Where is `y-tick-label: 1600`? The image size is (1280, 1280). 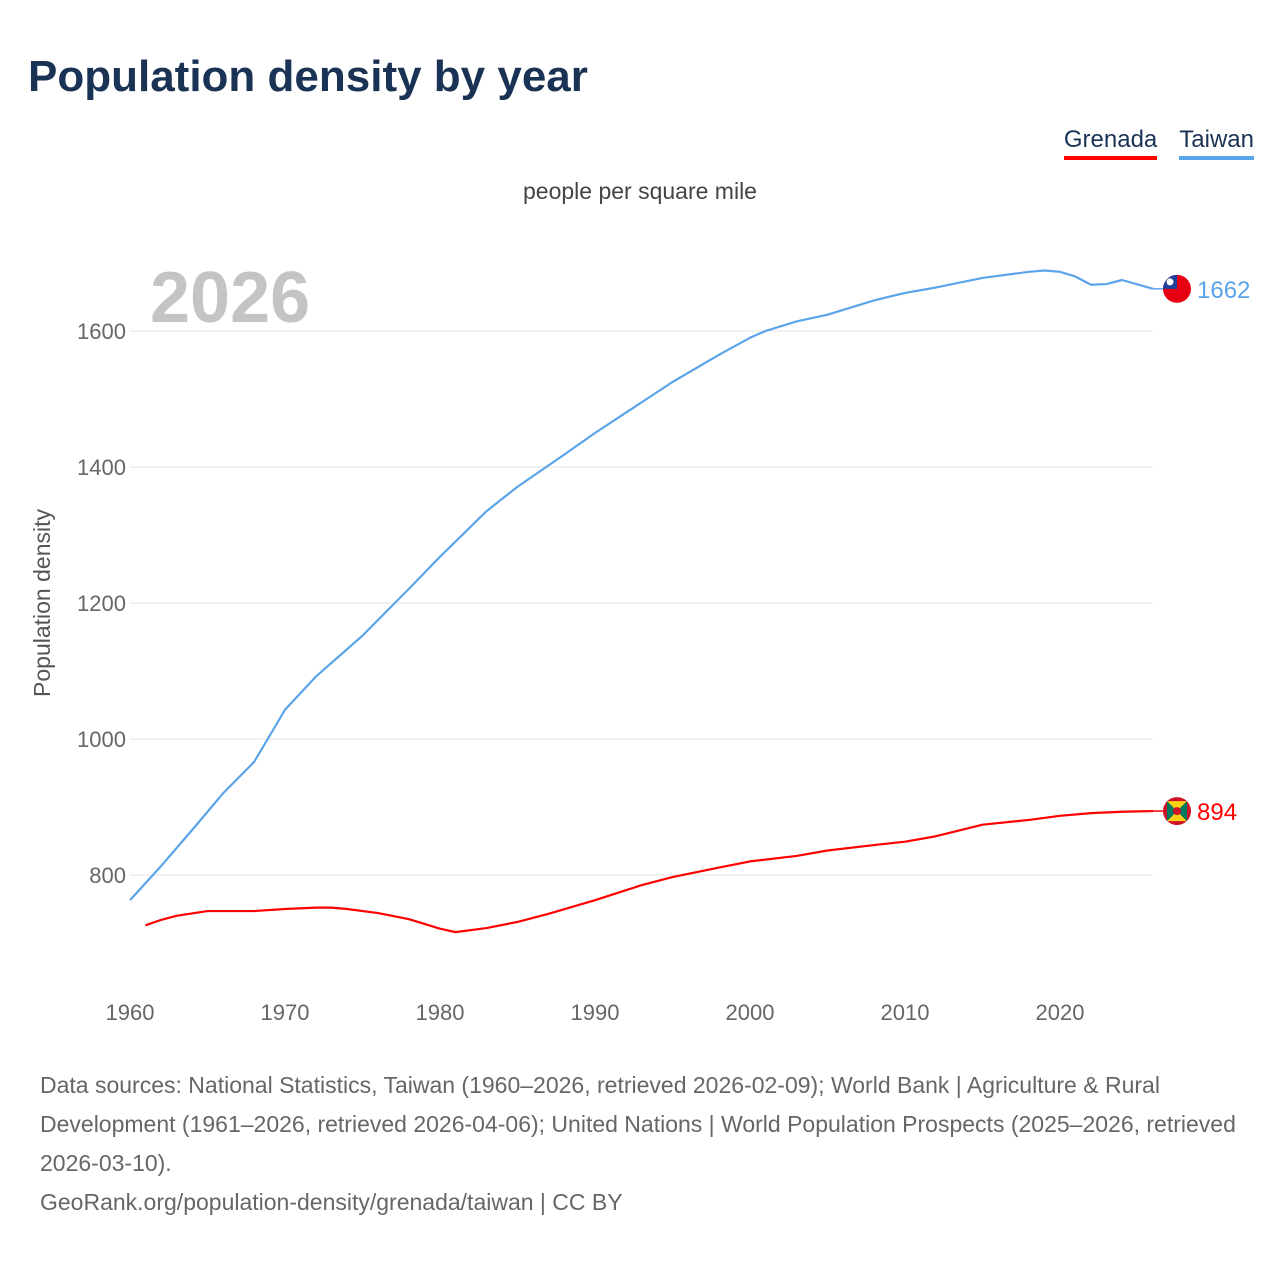 y-tick-label: 1600 is located at coordinates (101, 331).